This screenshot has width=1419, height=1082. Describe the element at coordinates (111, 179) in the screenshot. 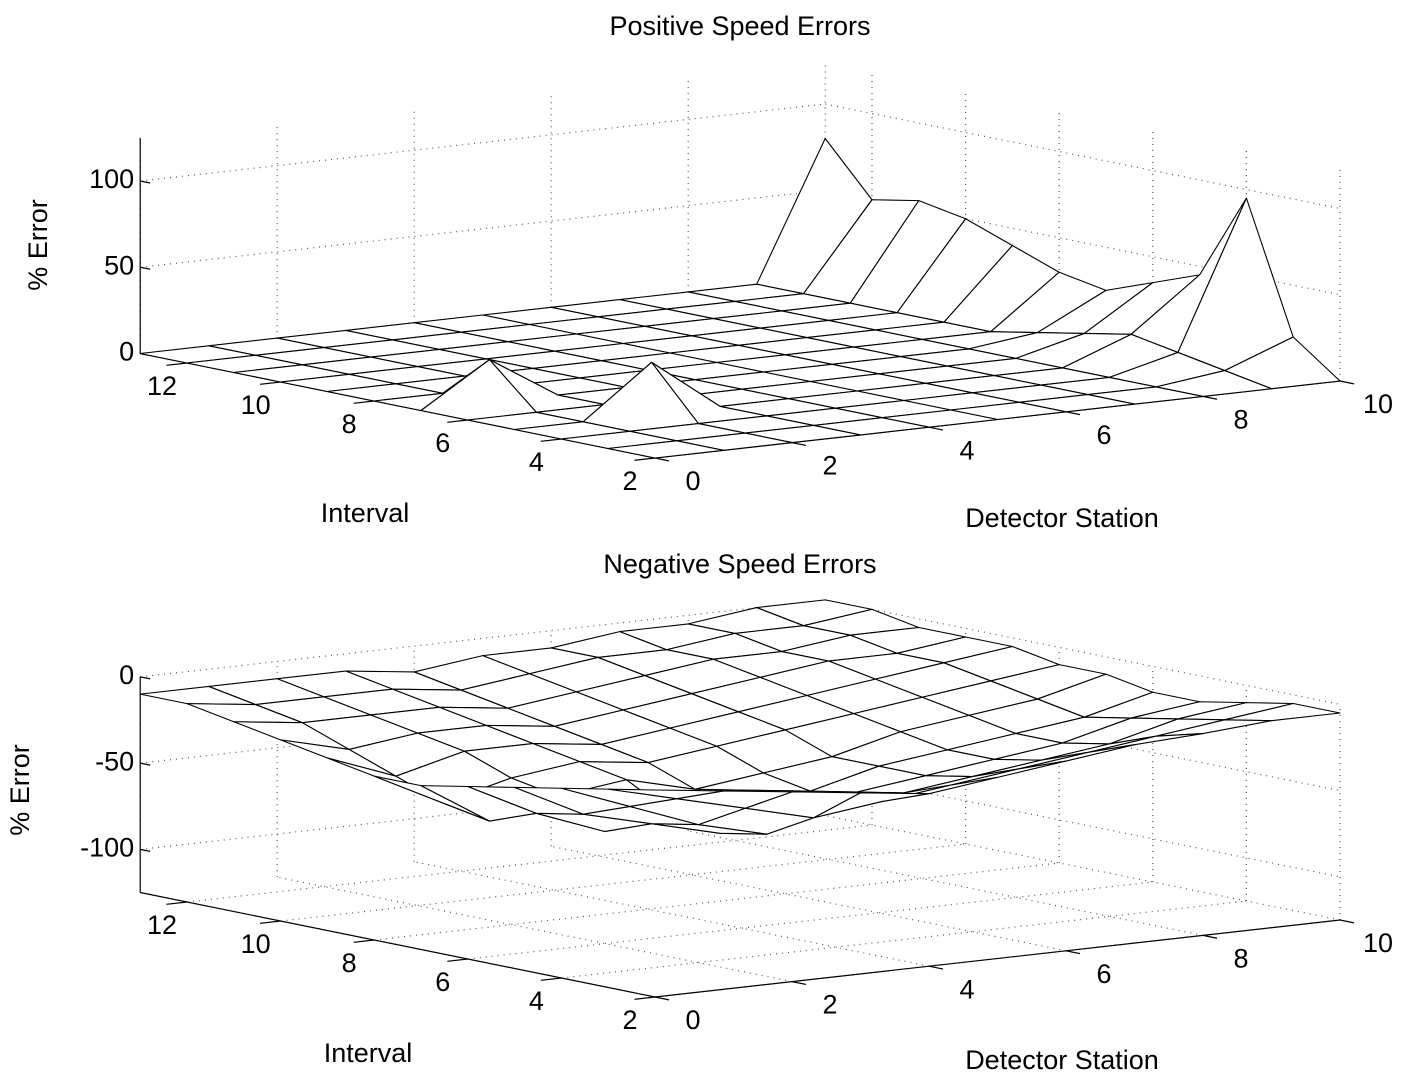

I see `z-tick-label: 100` at that location.